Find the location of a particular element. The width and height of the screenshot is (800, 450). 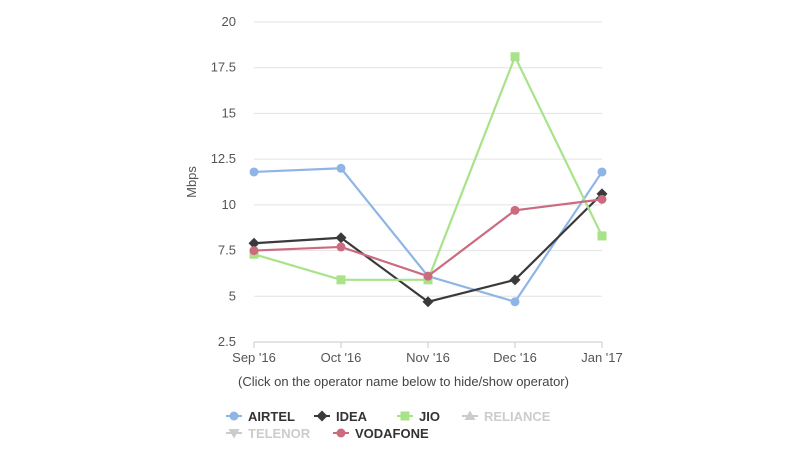

series-idea is located at coordinates (428, 248).